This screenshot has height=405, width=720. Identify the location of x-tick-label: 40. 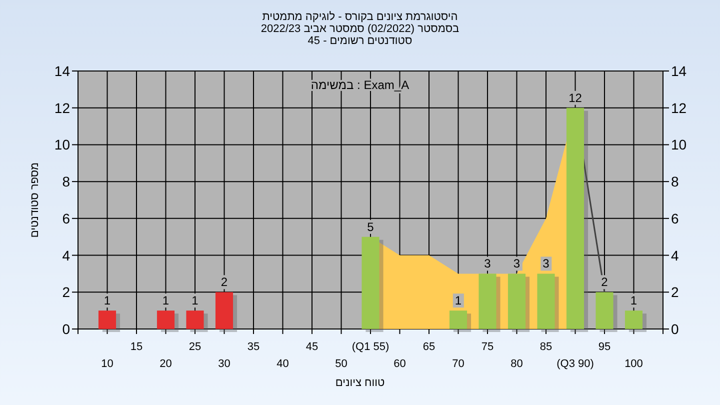
(282, 364).